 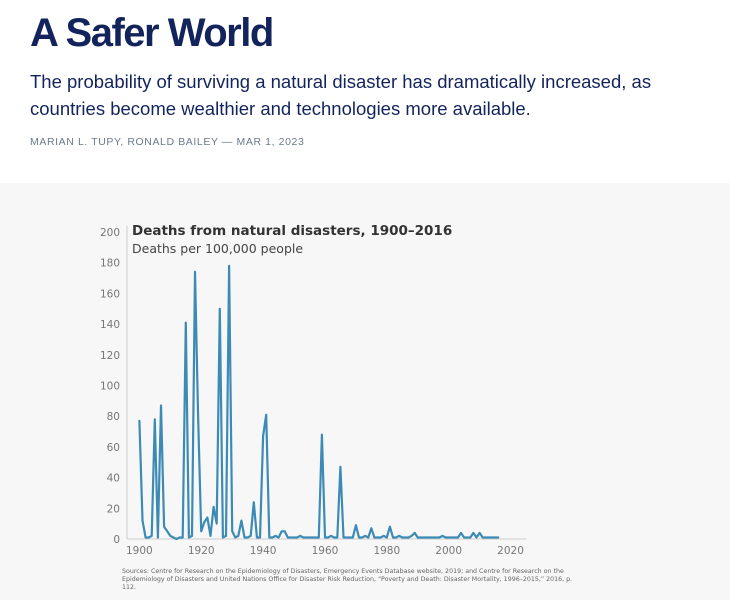 What do you see at coordinates (448, 551) in the screenshot?
I see `x-tick-label: 2000` at bounding box center [448, 551].